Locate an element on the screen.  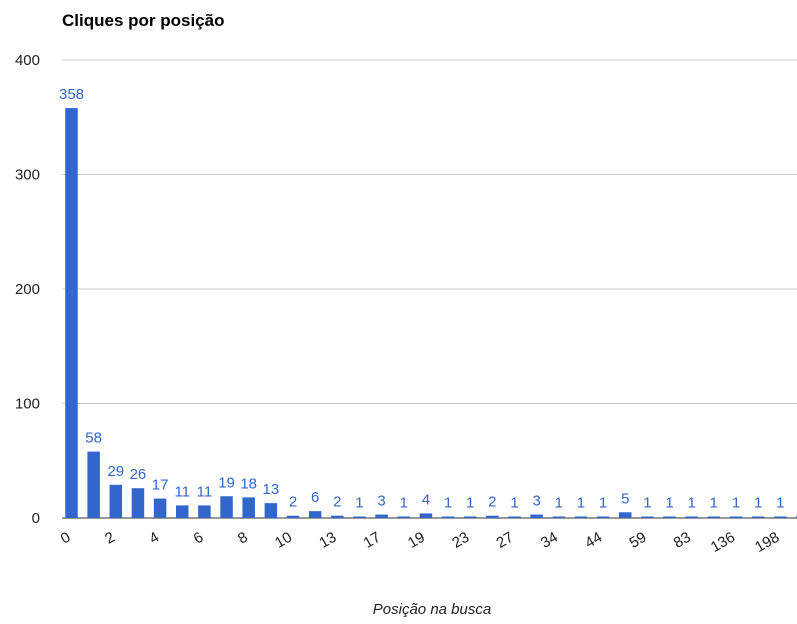
x-tick-label-17: 17 is located at coordinates (372, 540).